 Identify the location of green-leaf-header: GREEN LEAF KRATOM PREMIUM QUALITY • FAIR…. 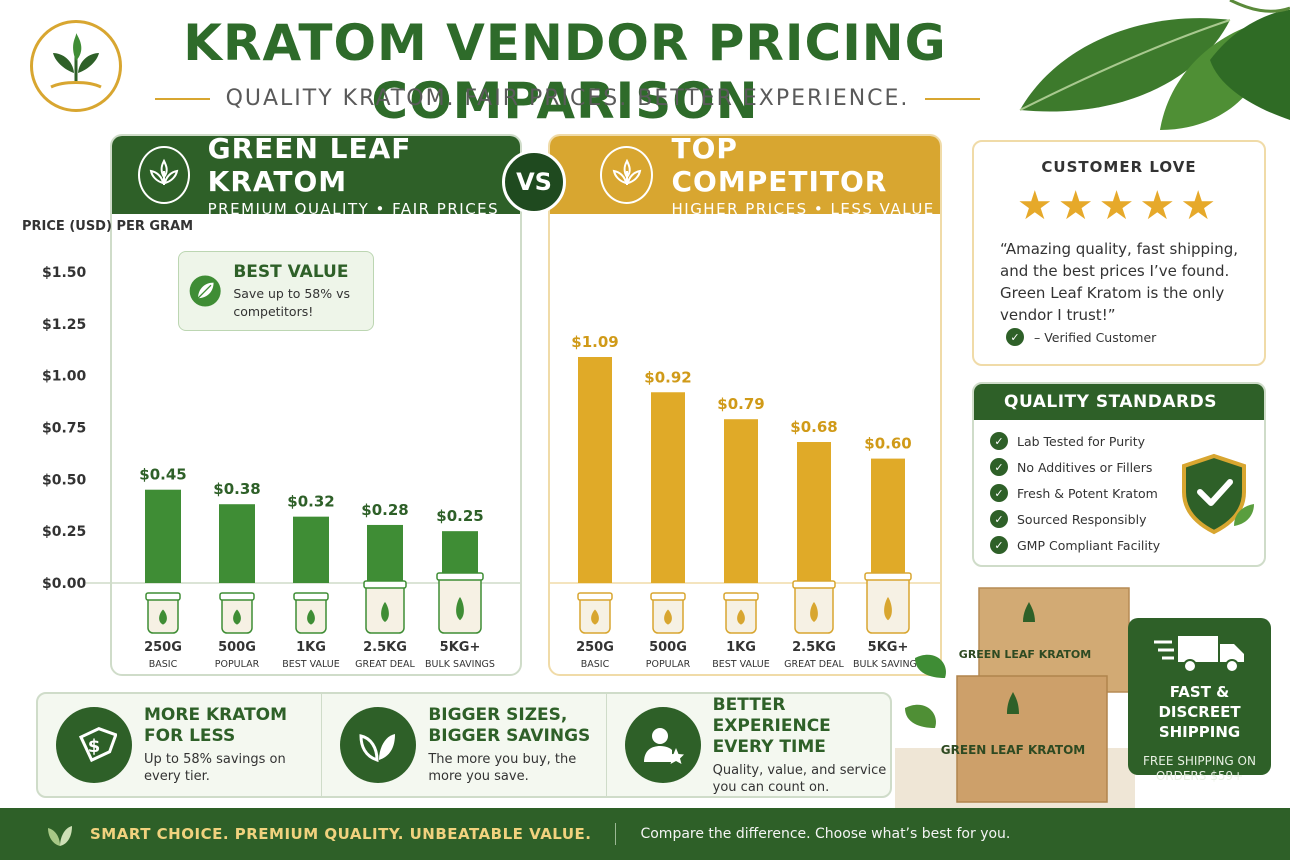
(316, 176).